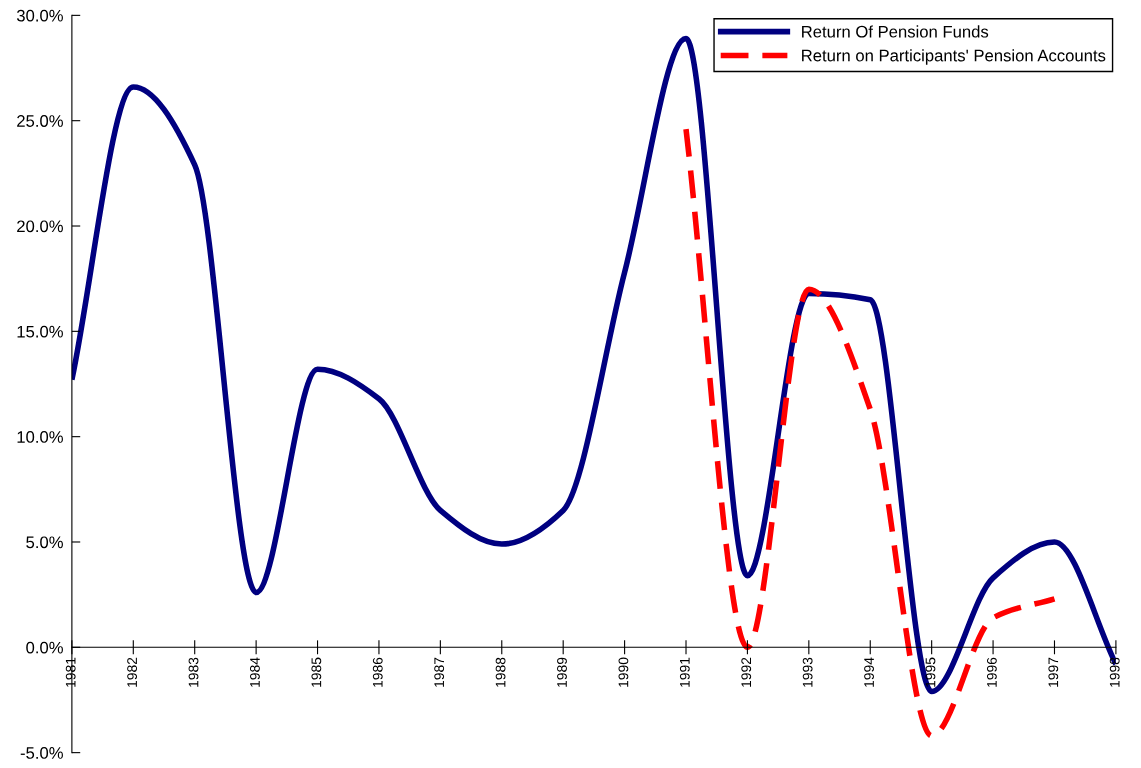  What do you see at coordinates (895, 31) in the screenshot?
I see `legend-label: Return Of Pension Funds` at bounding box center [895, 31].